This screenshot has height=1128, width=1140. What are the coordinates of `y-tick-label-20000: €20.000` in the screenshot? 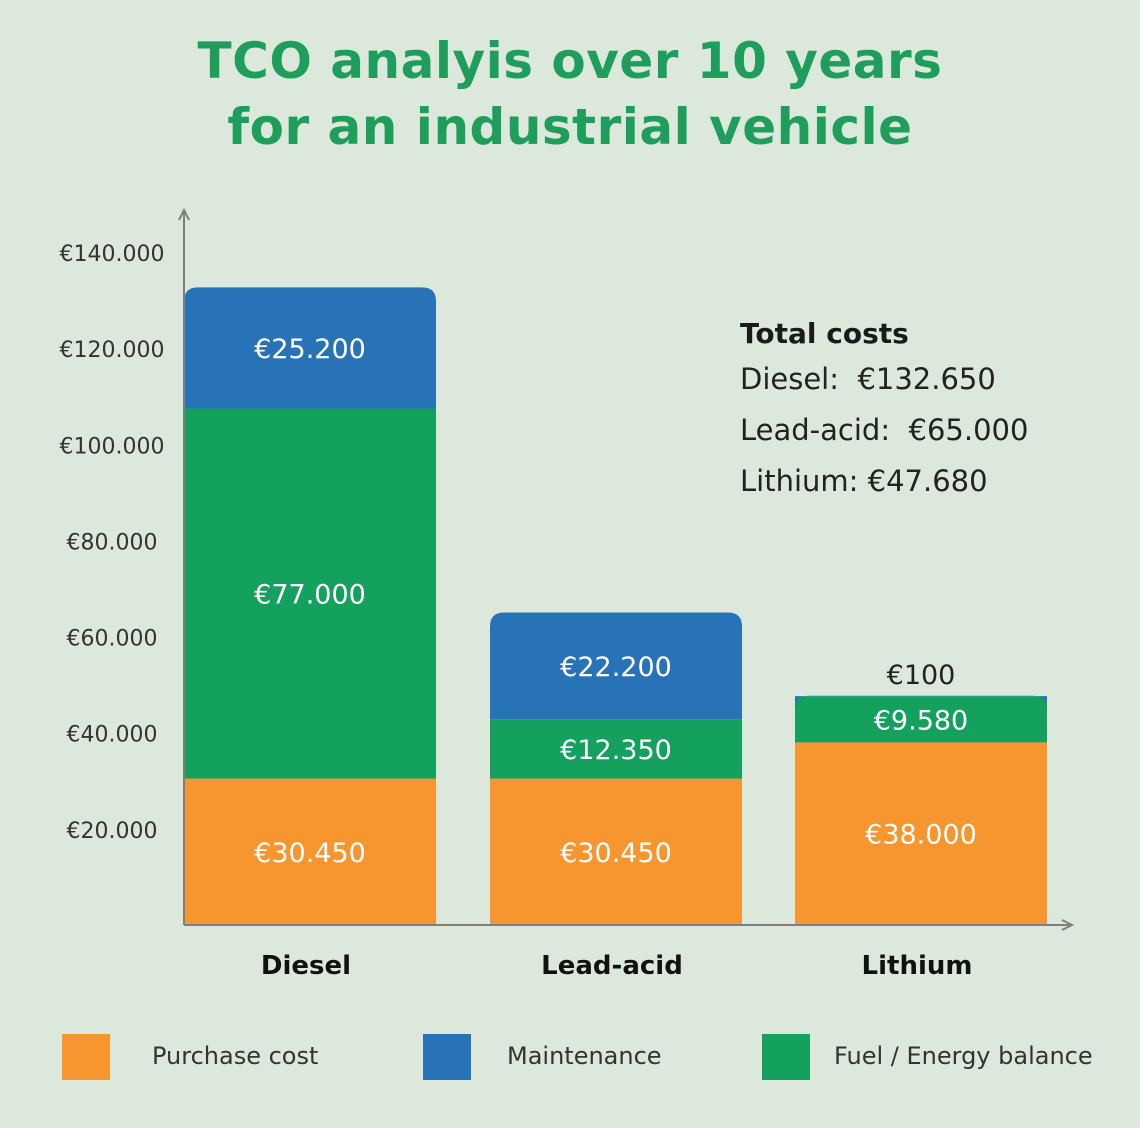 It's located at (112, 831).